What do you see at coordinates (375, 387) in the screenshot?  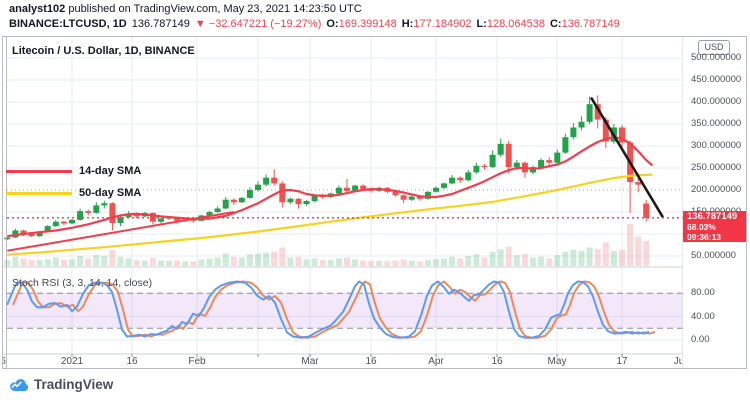 I see `footer: TradingView` at bounding box center [375, 387].